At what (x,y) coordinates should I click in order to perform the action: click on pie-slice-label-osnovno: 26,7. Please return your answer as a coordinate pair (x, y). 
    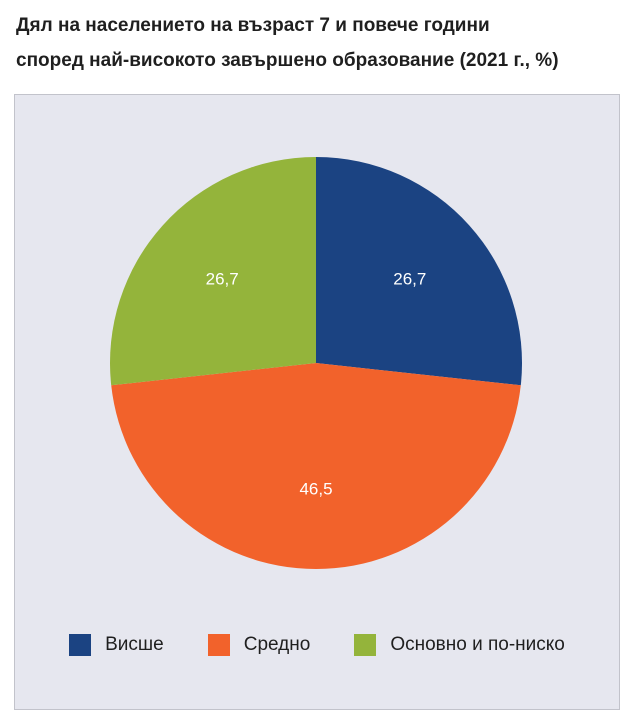
    Looking at the image, I should click on (222, 278).